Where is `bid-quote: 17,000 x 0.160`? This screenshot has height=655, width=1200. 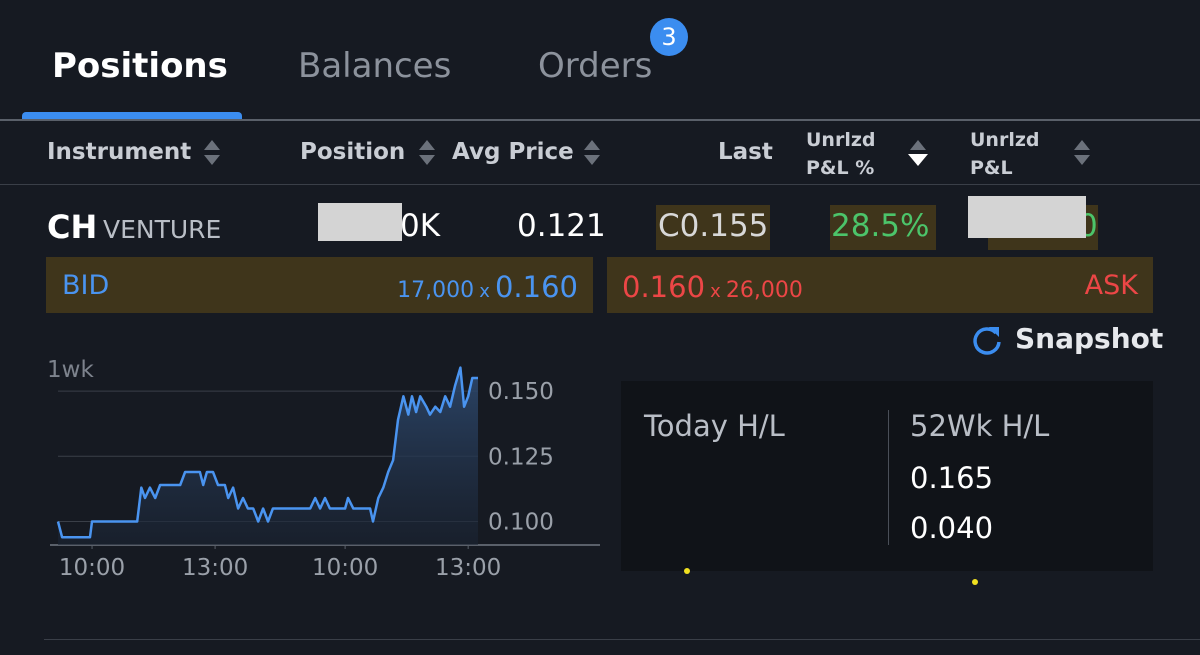 bid-quote: 17,000 x 0.160 is located at coordinates (487, 287).